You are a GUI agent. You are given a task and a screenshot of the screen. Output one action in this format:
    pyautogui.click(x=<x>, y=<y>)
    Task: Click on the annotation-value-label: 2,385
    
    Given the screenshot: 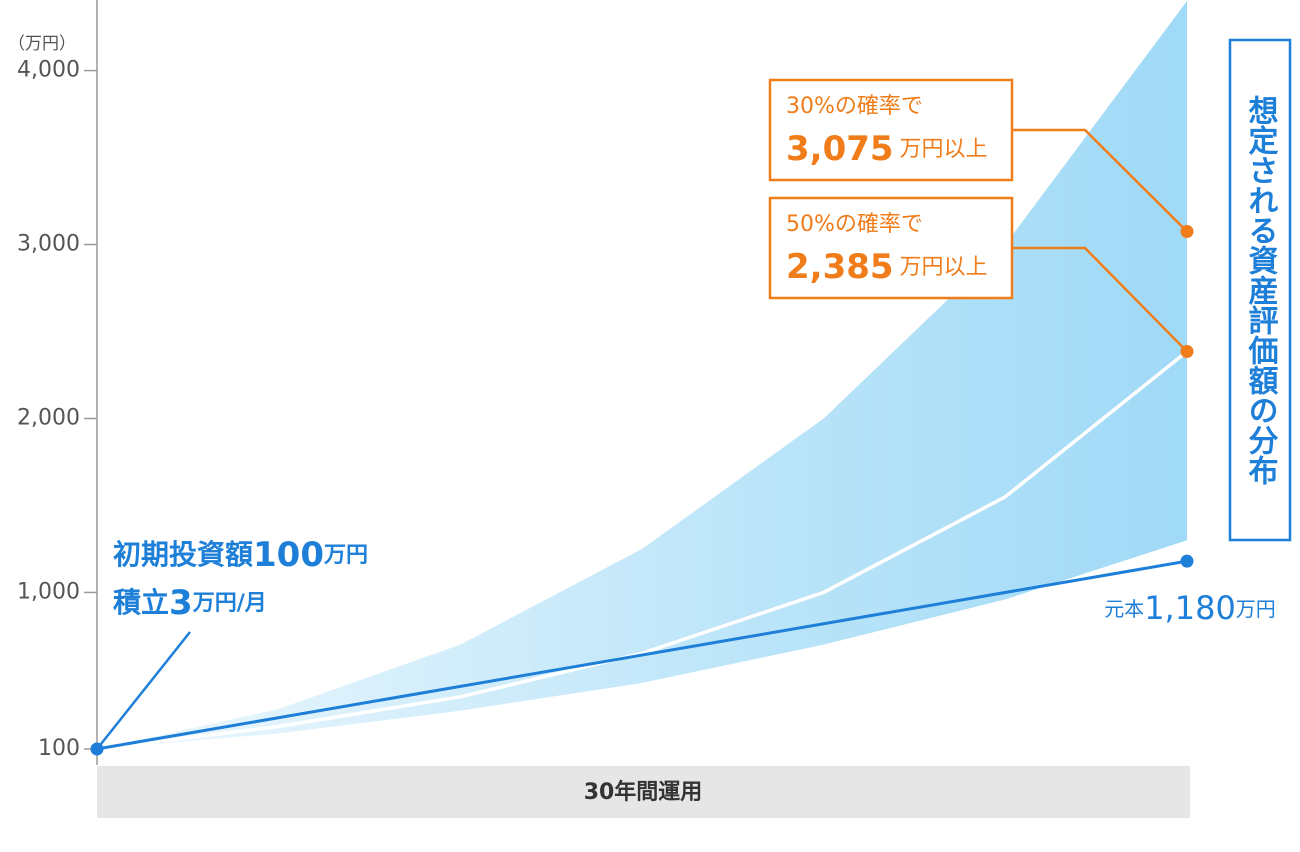 What is the action you would take?
    pyautogui.click(x=840, y=267)
    